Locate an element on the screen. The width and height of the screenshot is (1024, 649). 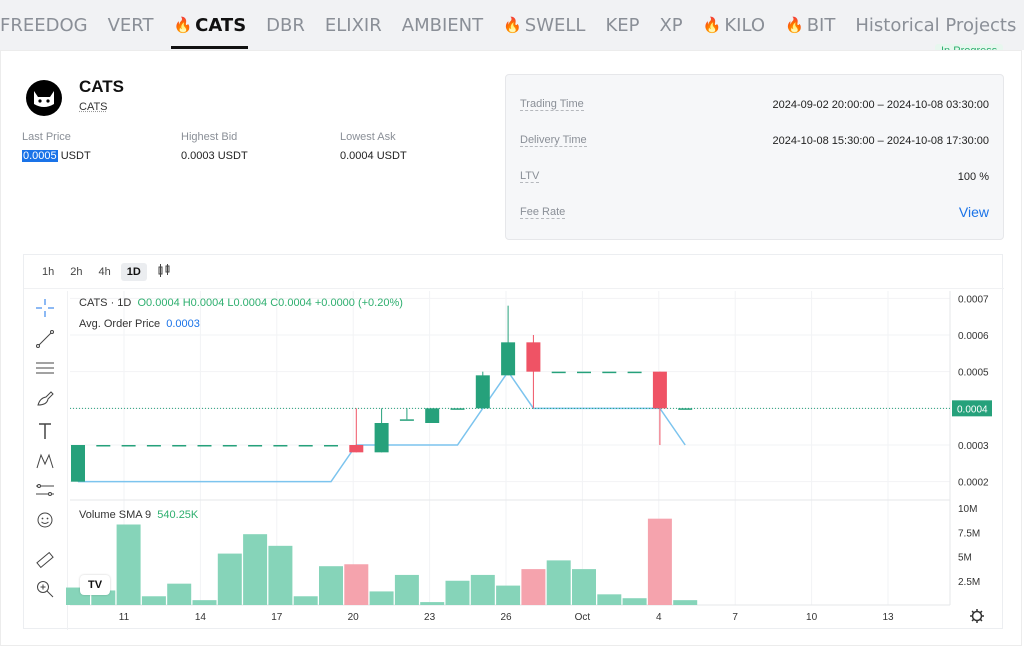
stat-label: Highest Bid is located at coordinates (209, 137).